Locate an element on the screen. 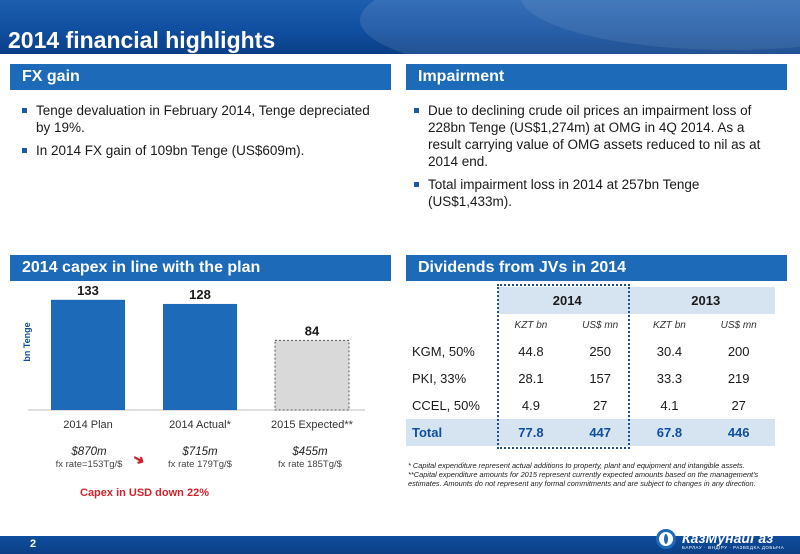 The width and height of the screenshot is (800, 554). page-number: 2 is located at coordinates (33, 544).